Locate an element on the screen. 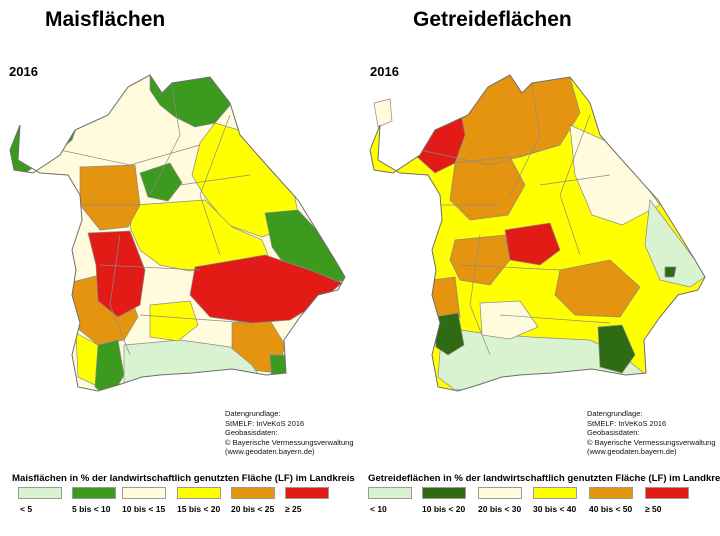  grain-region-c-orange is located at coordinates (487, 188).